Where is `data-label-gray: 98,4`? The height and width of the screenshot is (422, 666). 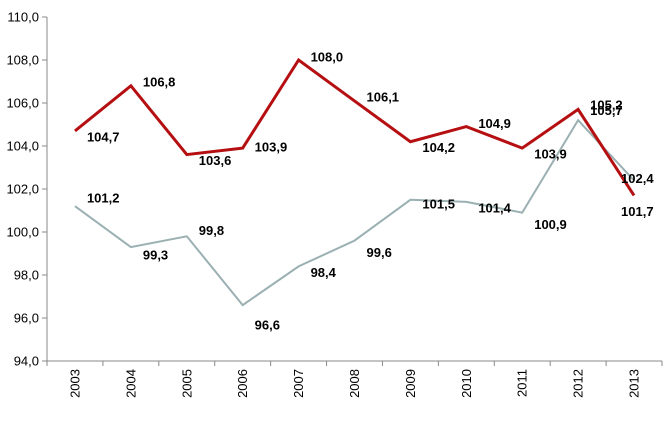 data-label-gray: 98,4 is located at coordinates (324, 272).